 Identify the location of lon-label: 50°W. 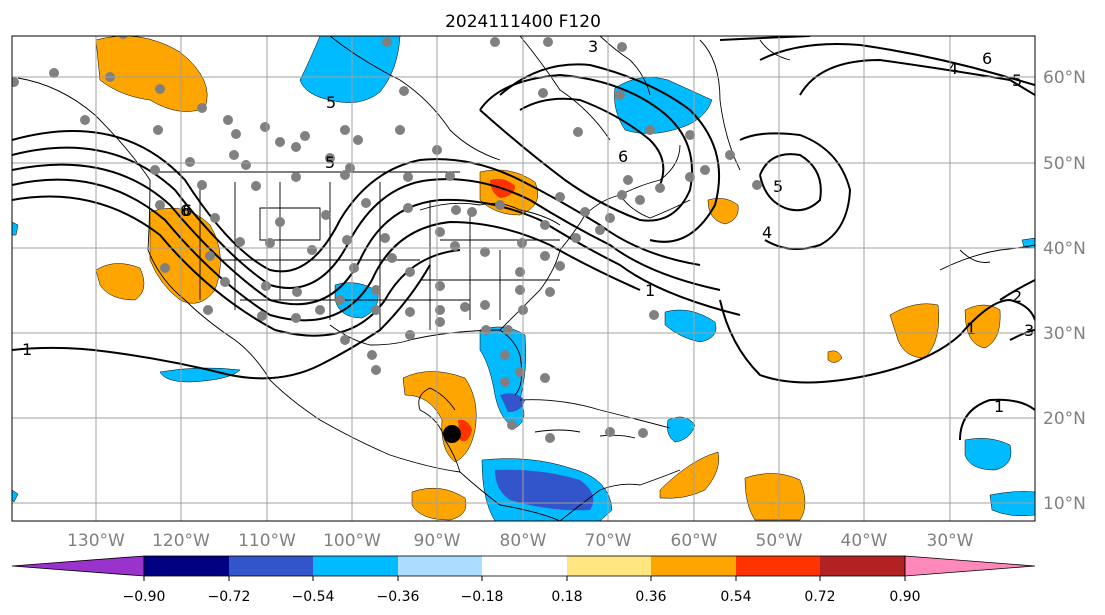
(779, 541).